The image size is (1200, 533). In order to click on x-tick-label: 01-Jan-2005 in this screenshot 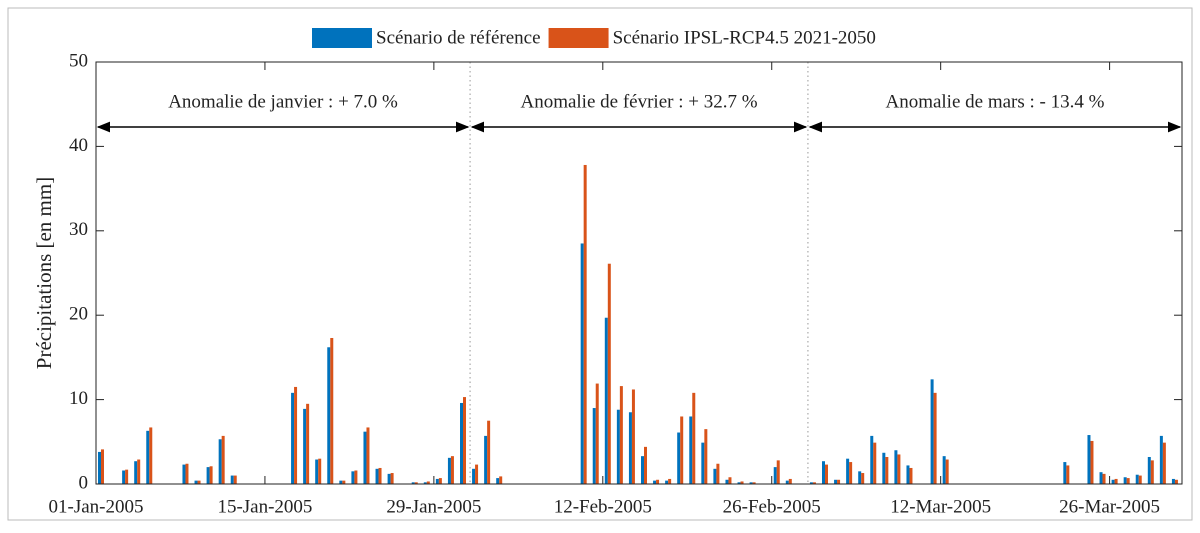, I will do `click(96, 506)`.